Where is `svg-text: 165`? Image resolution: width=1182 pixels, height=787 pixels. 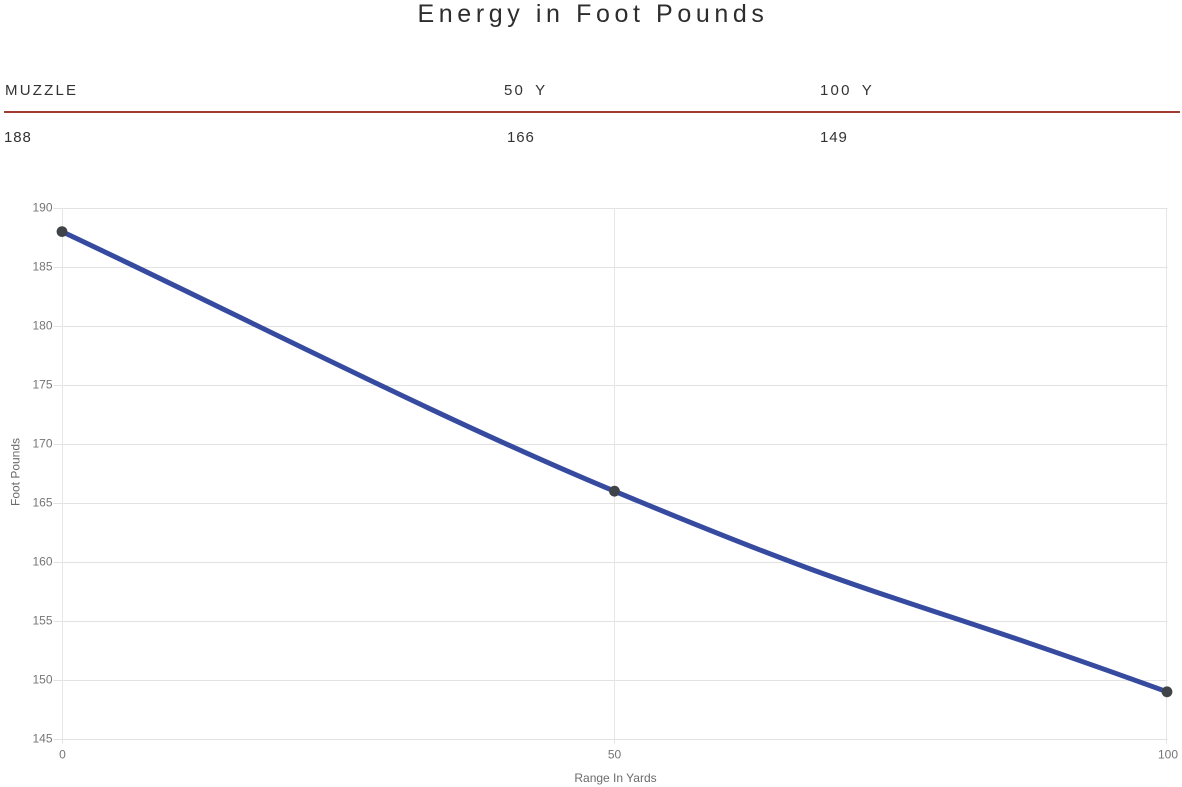 svg-text: 165 is located at coordinates (42, 503).